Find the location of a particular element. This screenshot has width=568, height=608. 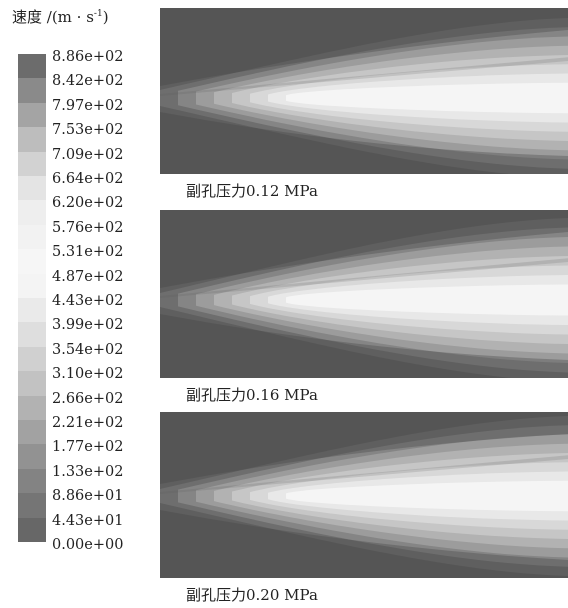

colorbar-tick-label: 5.76e+02 is located at coordinates (88, 227).